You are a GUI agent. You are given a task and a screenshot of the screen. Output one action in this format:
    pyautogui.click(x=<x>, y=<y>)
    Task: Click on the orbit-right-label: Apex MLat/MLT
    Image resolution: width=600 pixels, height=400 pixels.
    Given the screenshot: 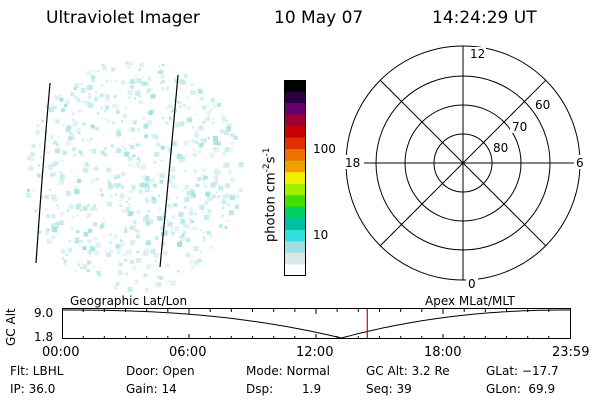 What is the action you would take?
    pyautogui.click(x=470, y=301)
    